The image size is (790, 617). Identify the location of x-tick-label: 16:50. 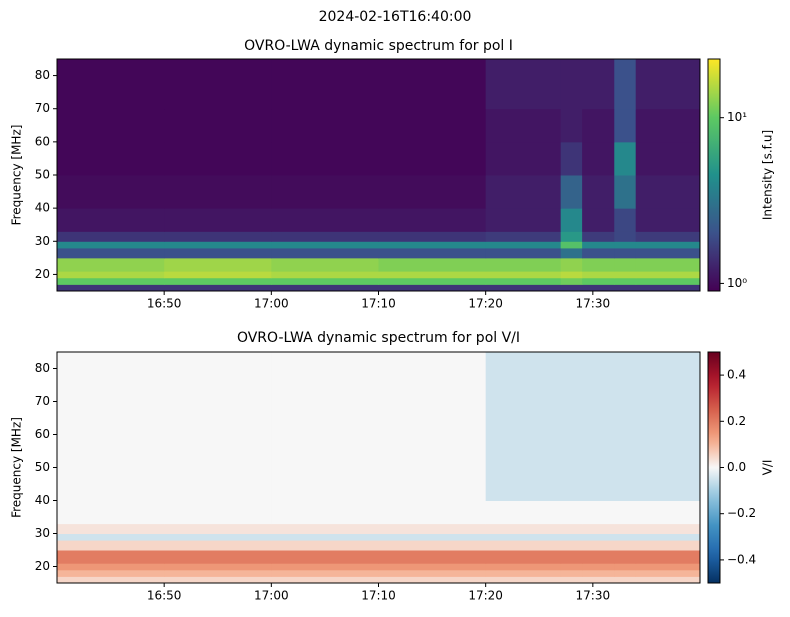
(164, 304).